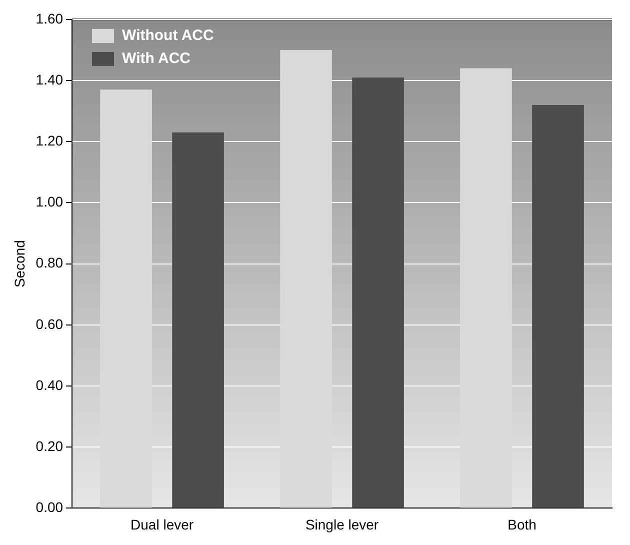  Describe the element at coordinates (50, 446) in the screenshot. I see `y-tick-label: 0.20` at that location.